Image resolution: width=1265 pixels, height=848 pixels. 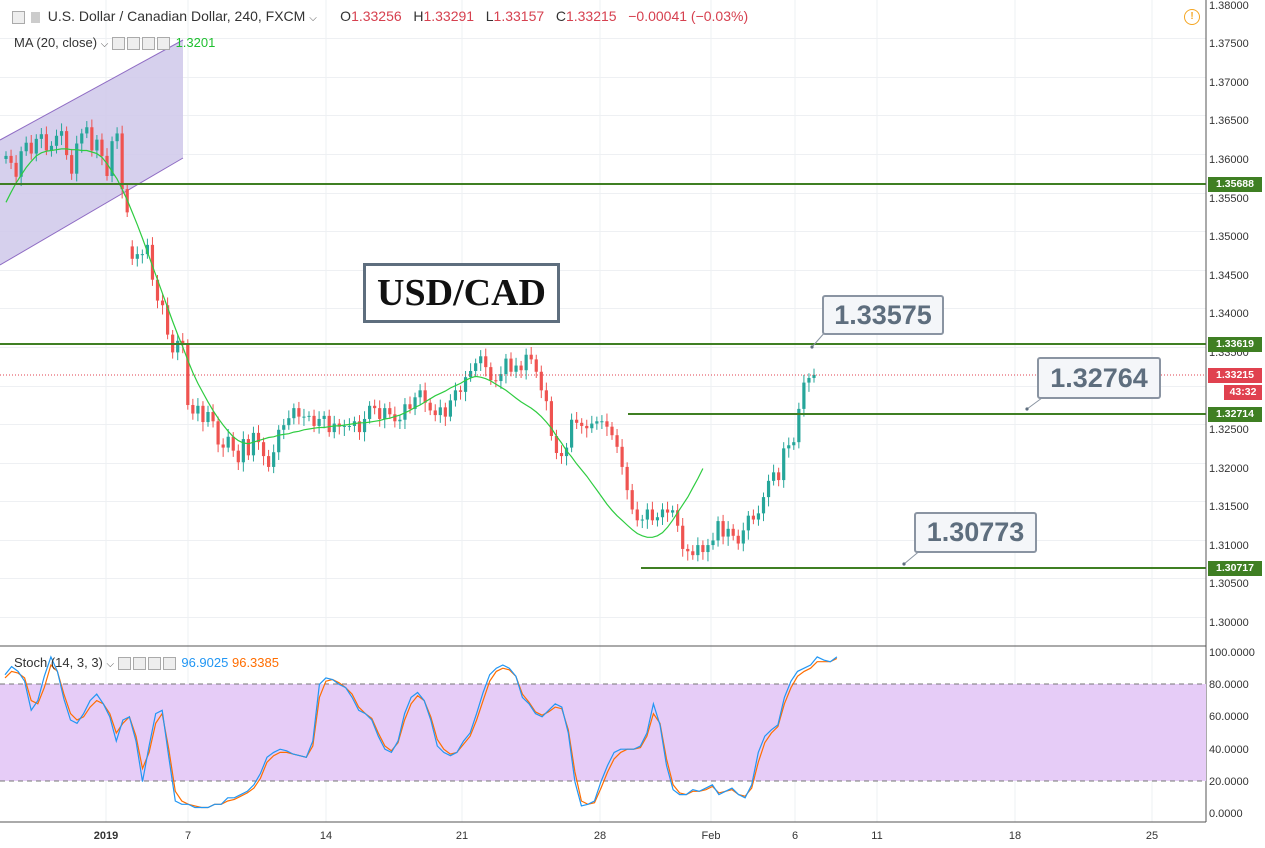 I want to click on eye-icon, so click(x=124, y=664).